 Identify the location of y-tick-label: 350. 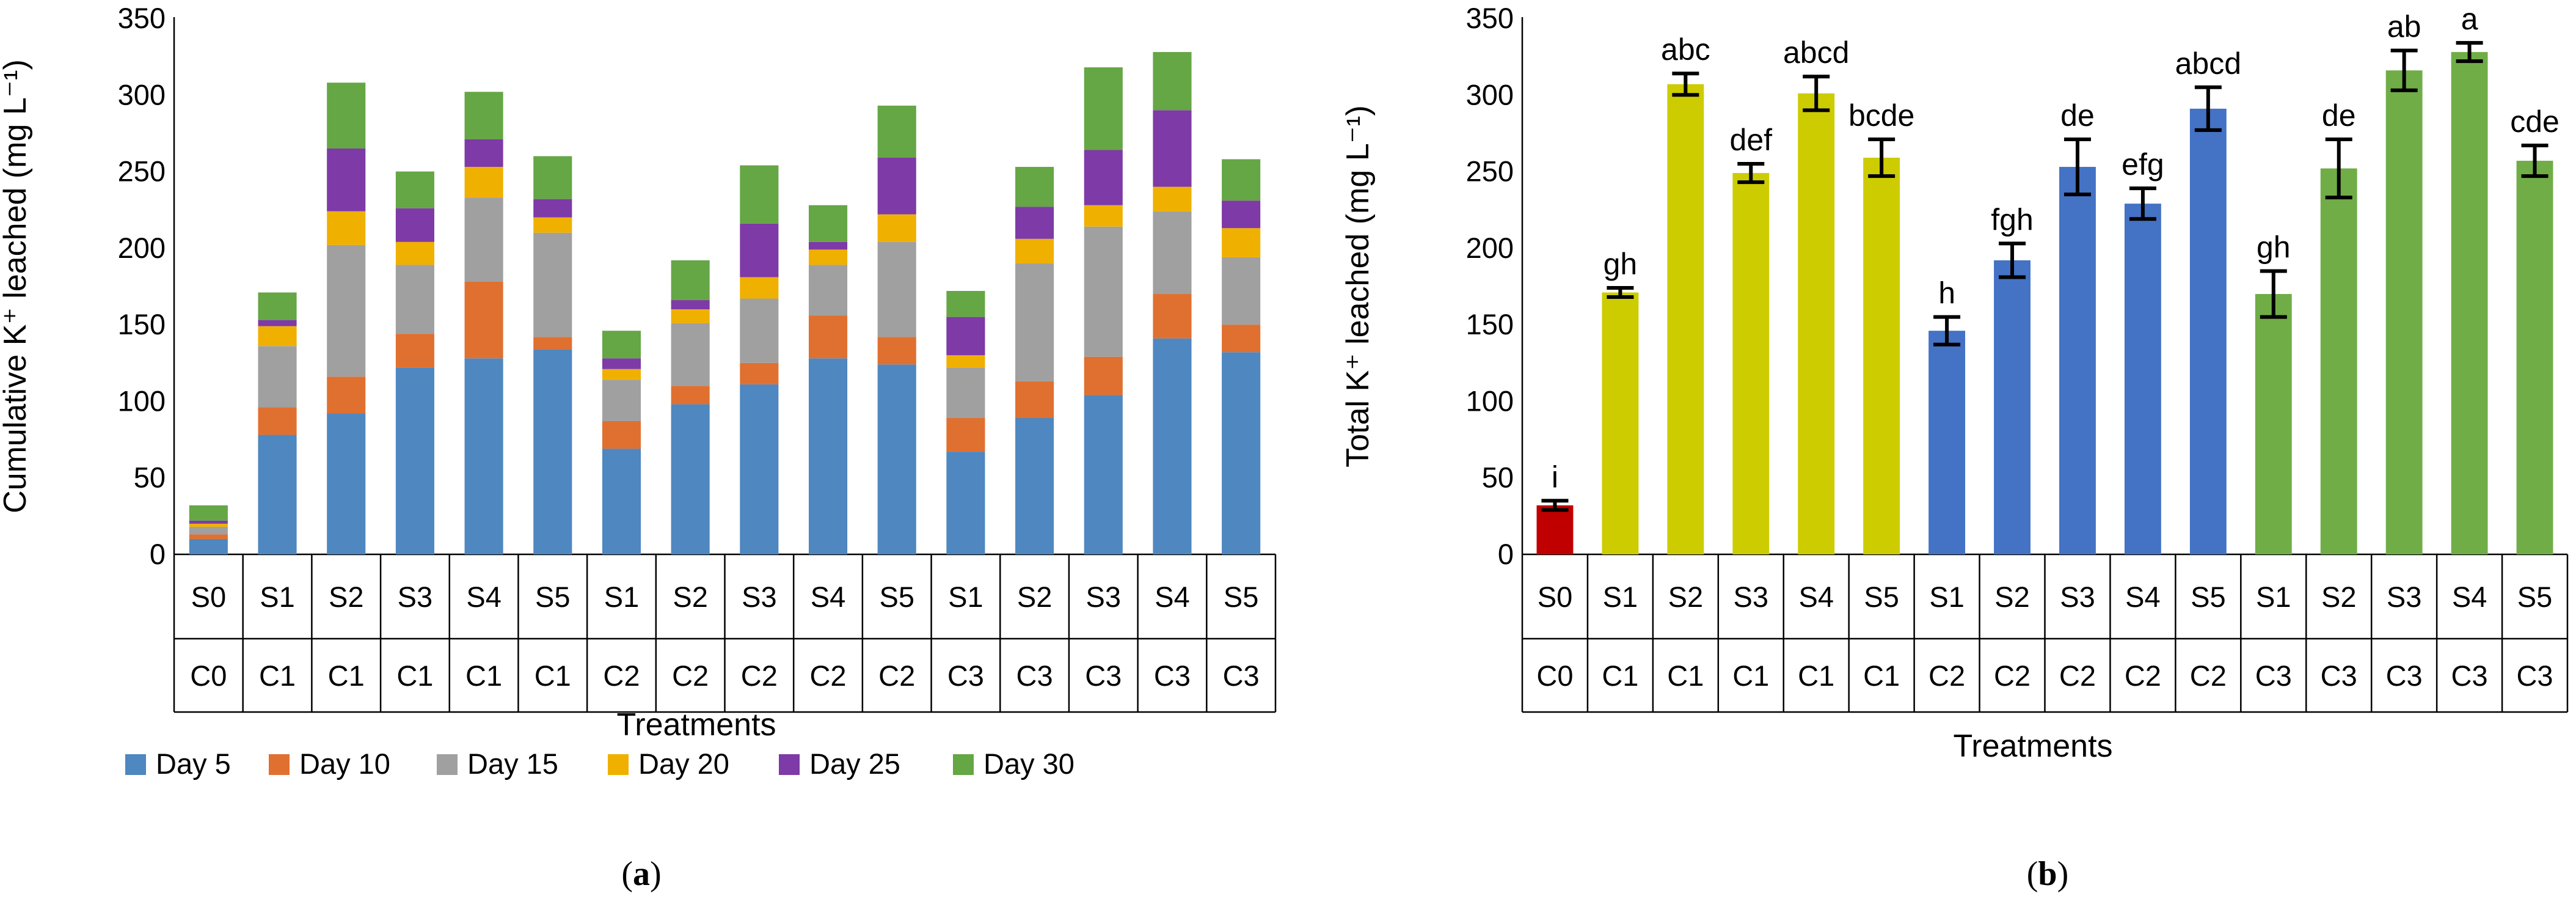
(1490, 18).